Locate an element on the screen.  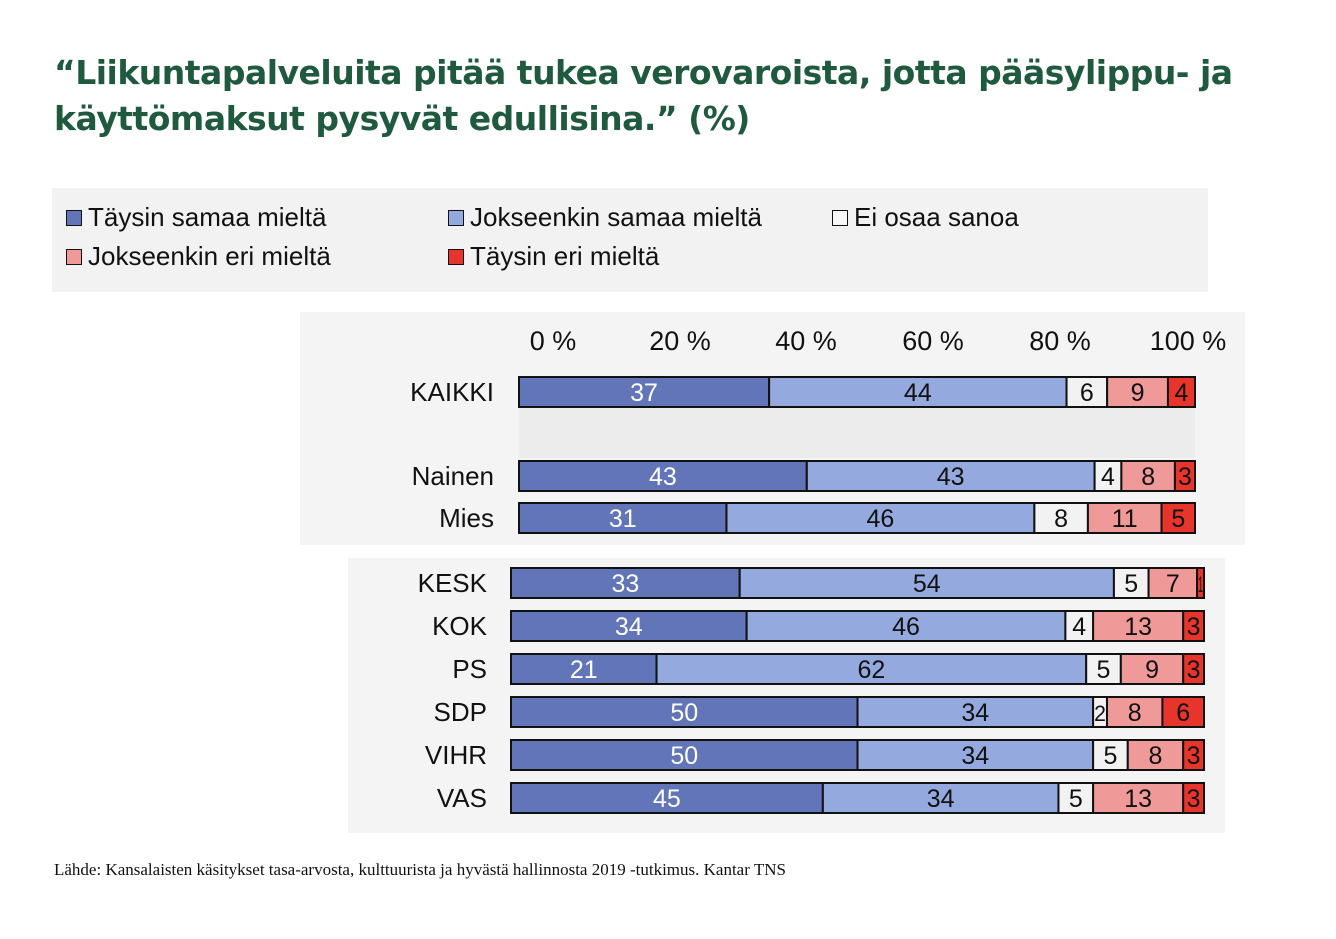
data-label: 21 is located at coordinates (584, 670).